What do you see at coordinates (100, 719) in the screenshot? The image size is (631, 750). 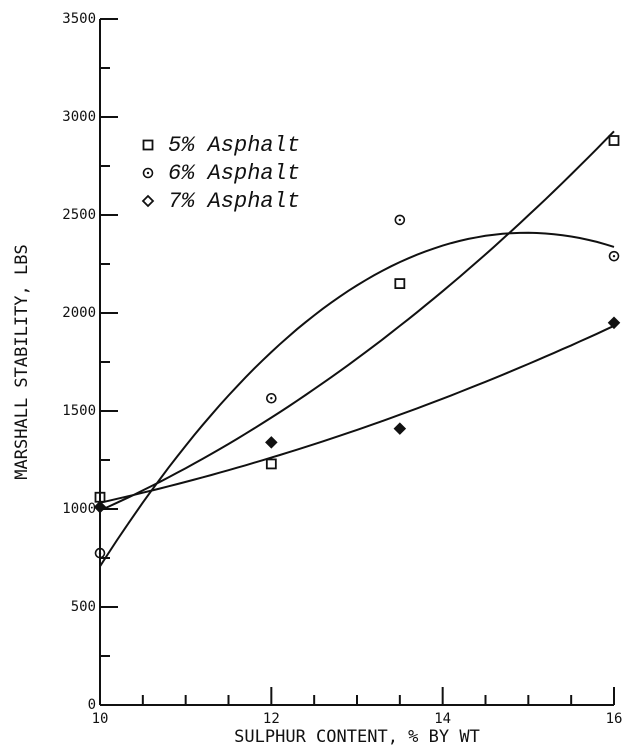 I see `x-tick-label: 10` at bounding box center [100, 719].